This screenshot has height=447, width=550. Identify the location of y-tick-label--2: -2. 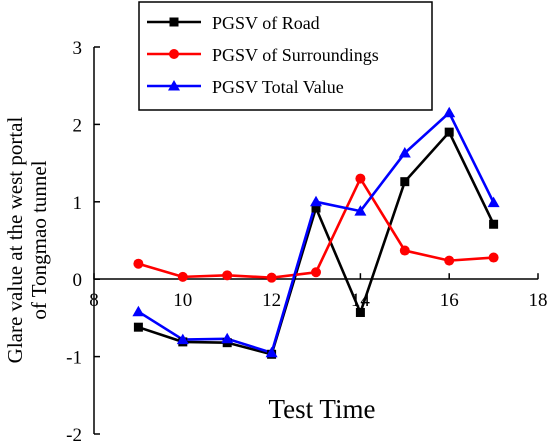
(74, 435).